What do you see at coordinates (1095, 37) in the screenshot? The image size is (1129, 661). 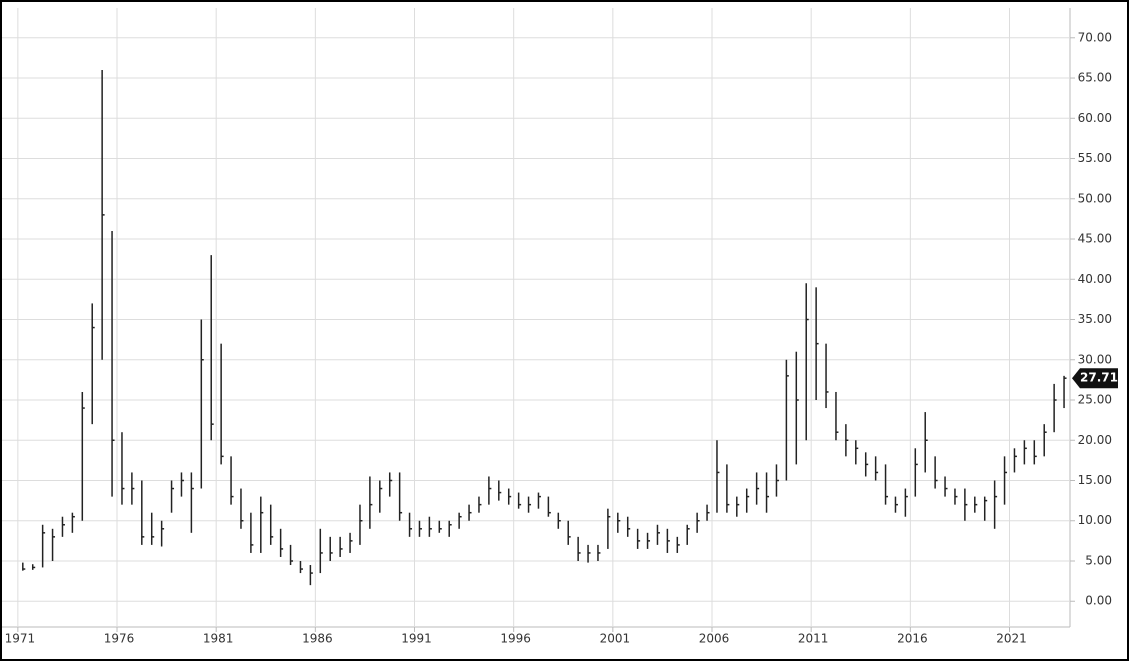 I see `y-tick-label: 70.00` at bounding box center [1095, 37].